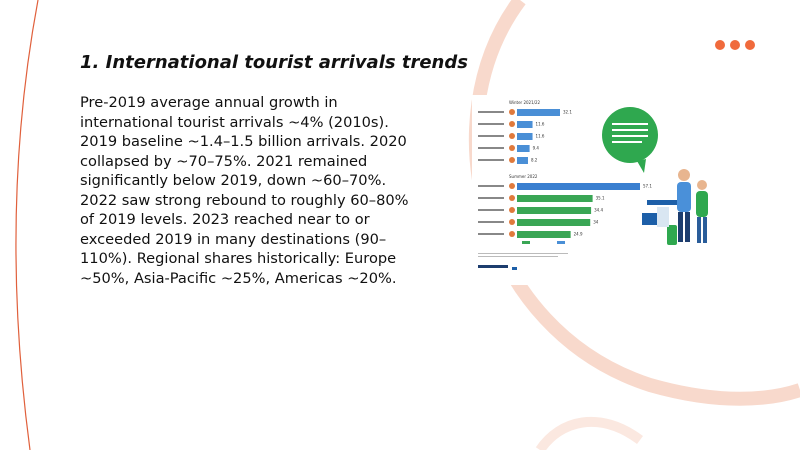 Image resolution: width=800 pixels, height=450 pixels. Describe the element at coordinates (647, 186) in the screenshot. I see `value-label: 57.1` at that location.